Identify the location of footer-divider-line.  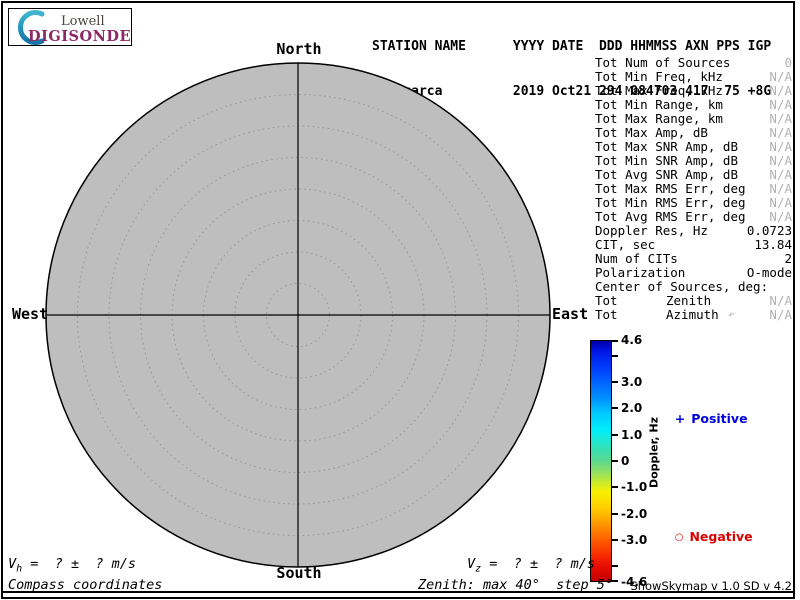
(398, 592).